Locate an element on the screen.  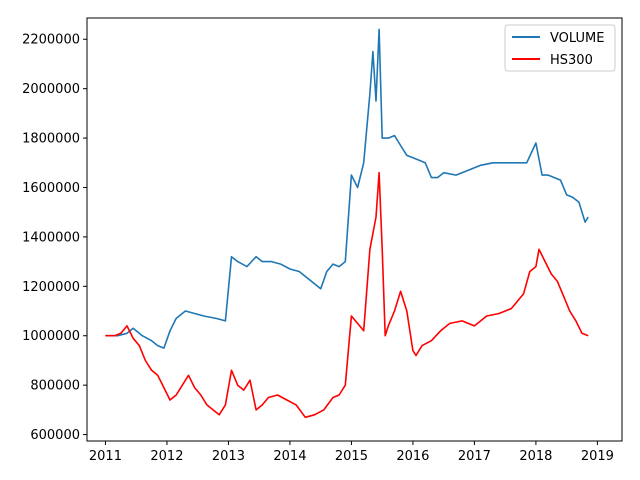
y-tick-label: 600000 is located at coordinates (55, 435).